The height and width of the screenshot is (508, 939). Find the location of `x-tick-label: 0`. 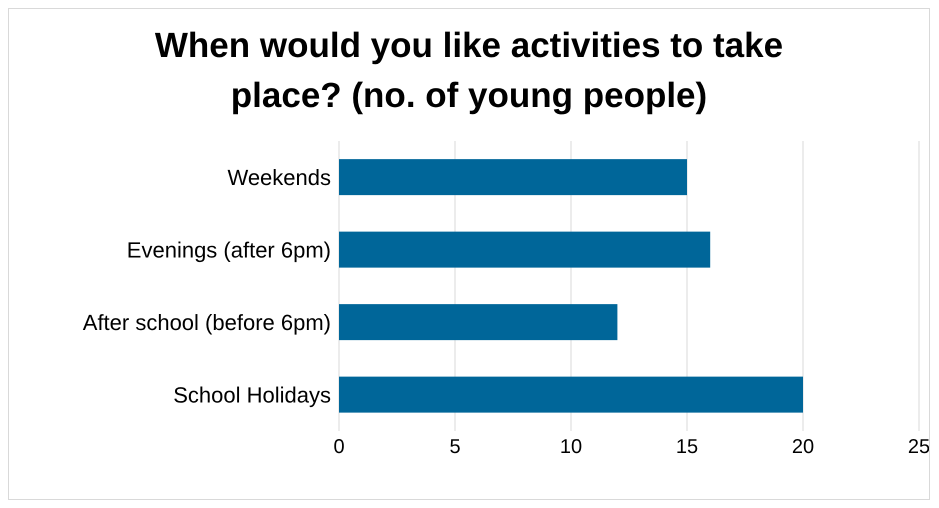

x-tick-label: 0 is located at coordinates (339, 447).